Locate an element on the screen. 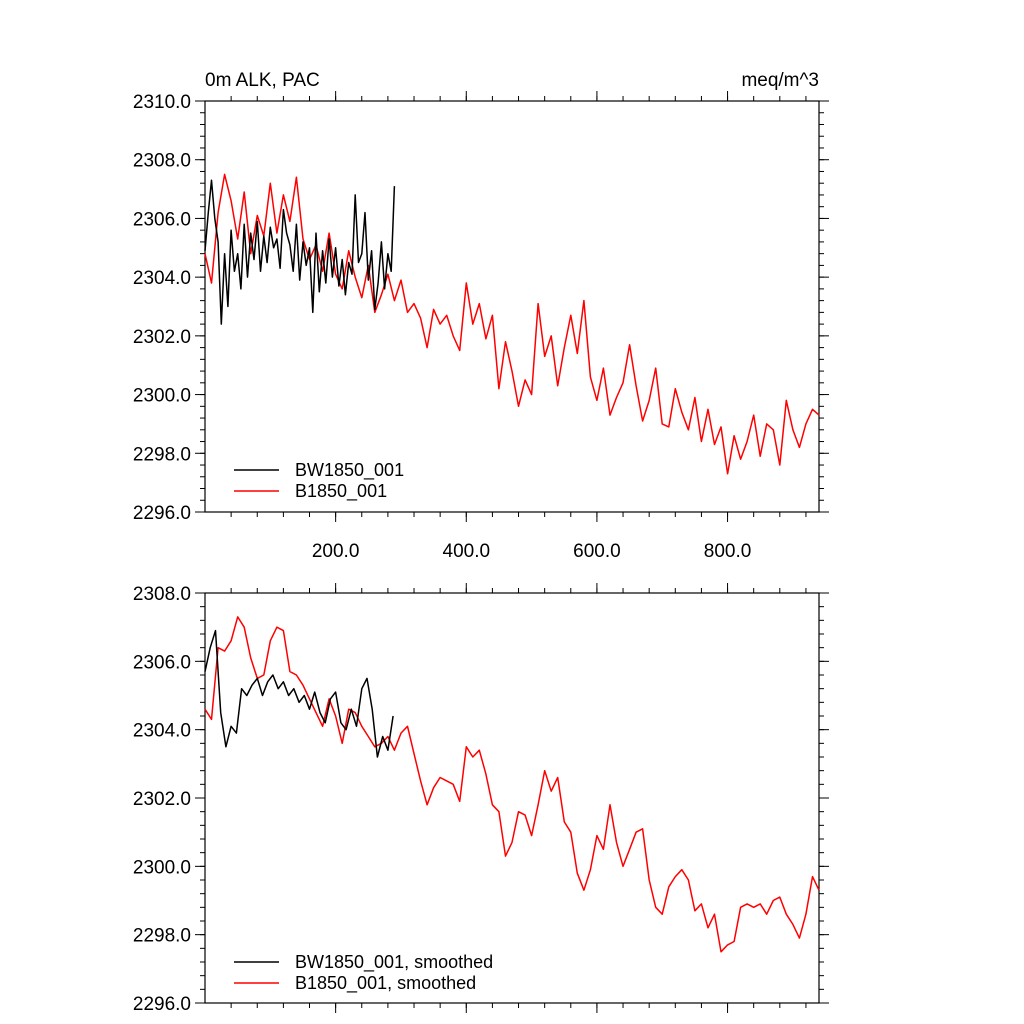 The image size is (1024, 1024). series-line-bw1850-001-smoothed is located at coordinates (299, 693).